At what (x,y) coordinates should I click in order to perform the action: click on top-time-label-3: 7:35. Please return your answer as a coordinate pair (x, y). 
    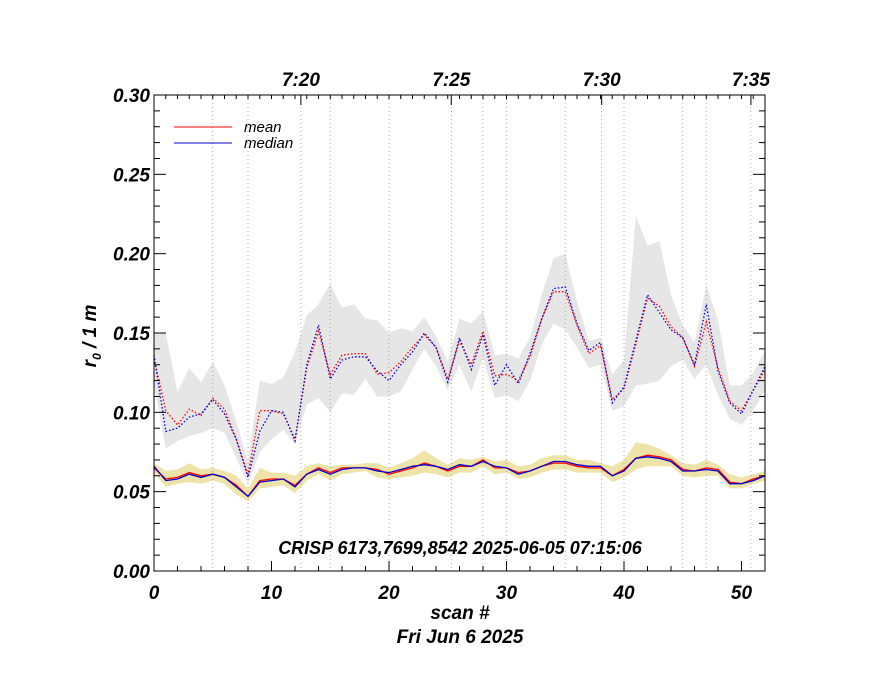
    Looking at the image, I should click on (751, 80).